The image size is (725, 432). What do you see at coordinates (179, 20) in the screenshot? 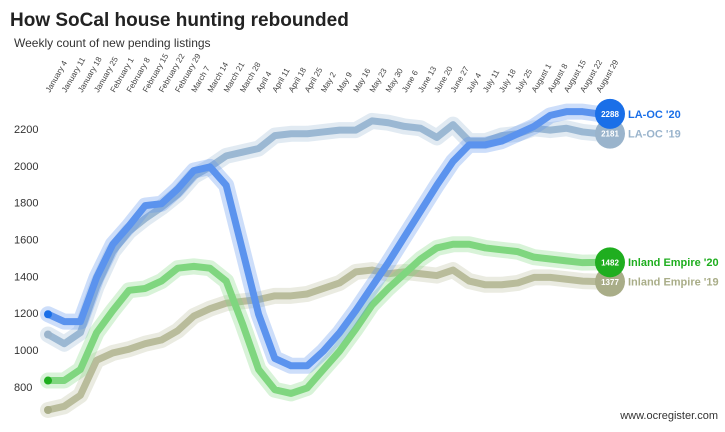
I see `chart-title: How SoCal house hunting rebounded` at bounding box center [179, 20].